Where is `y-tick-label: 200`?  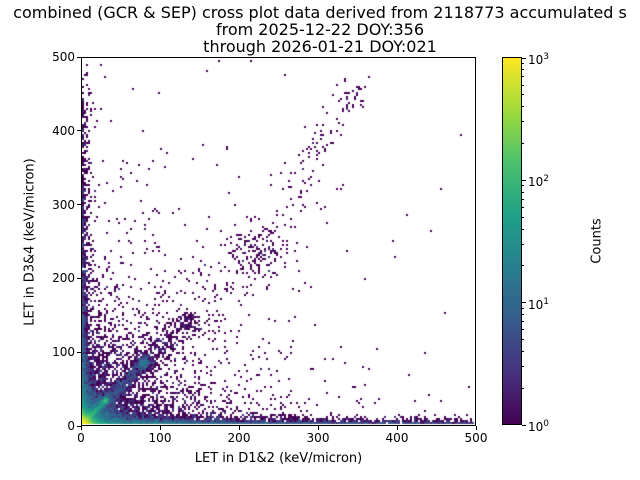
y-tick-label: 200 is located at coordinates (63, 278).